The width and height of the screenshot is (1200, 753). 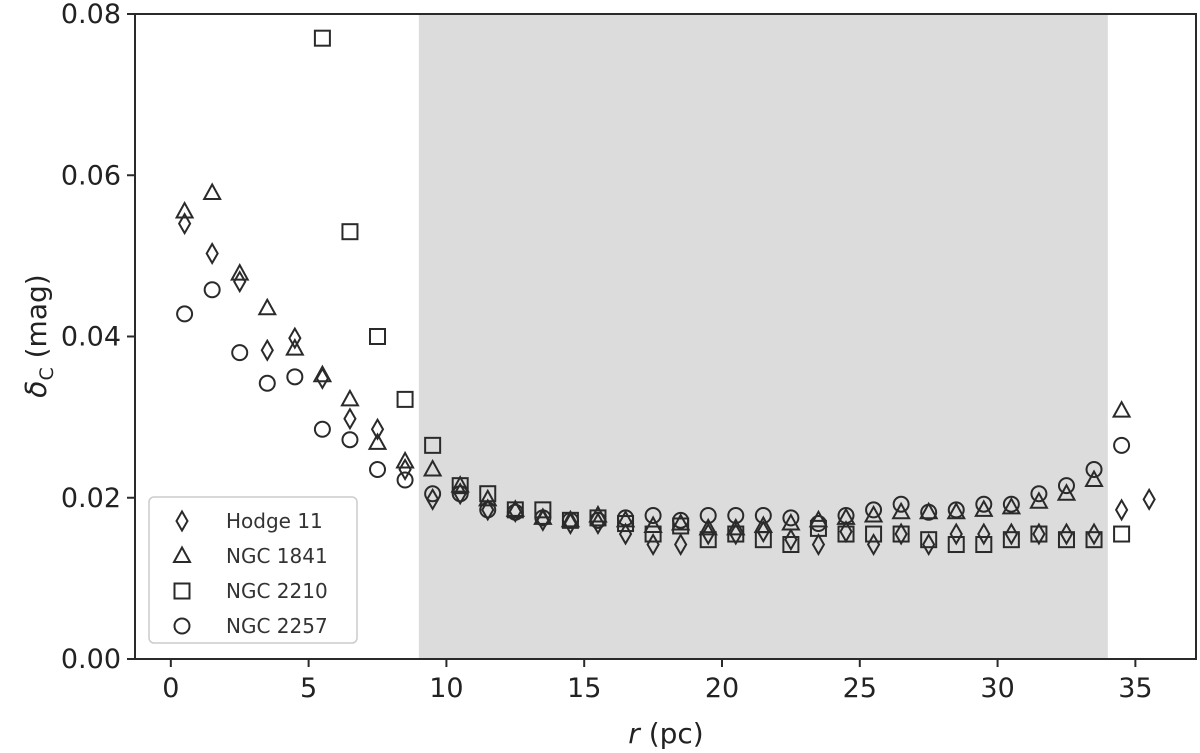 I want to click on legend-square-icon, so click(x=182, y=591).